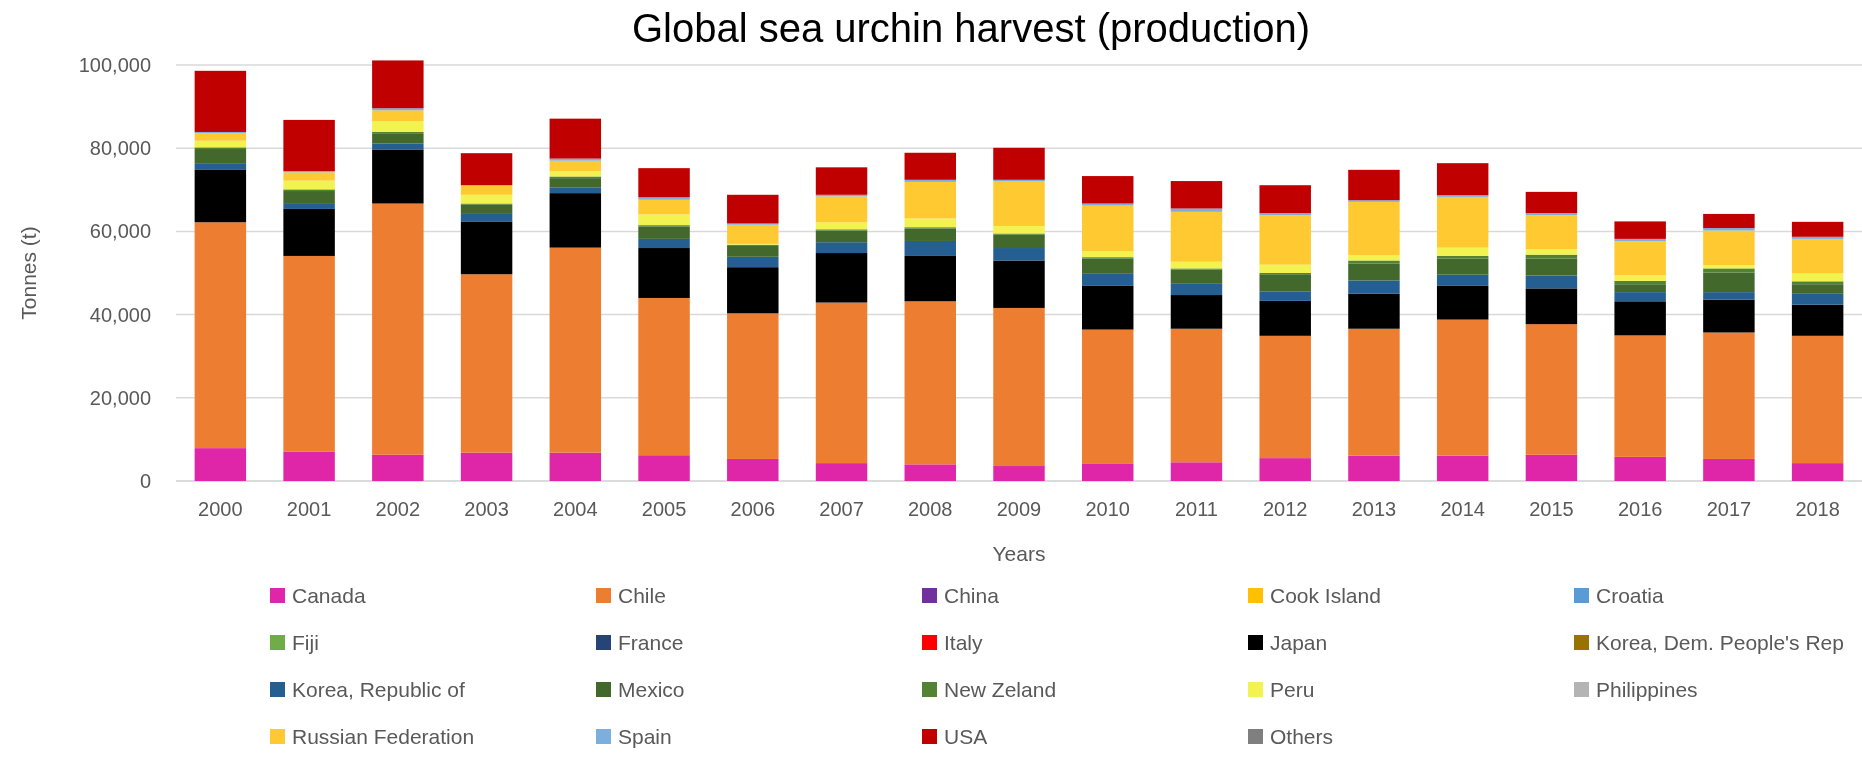 This screenshot has width=1862, height=771. I want to click on y-tick-label: 100,000, so click(114, 64).